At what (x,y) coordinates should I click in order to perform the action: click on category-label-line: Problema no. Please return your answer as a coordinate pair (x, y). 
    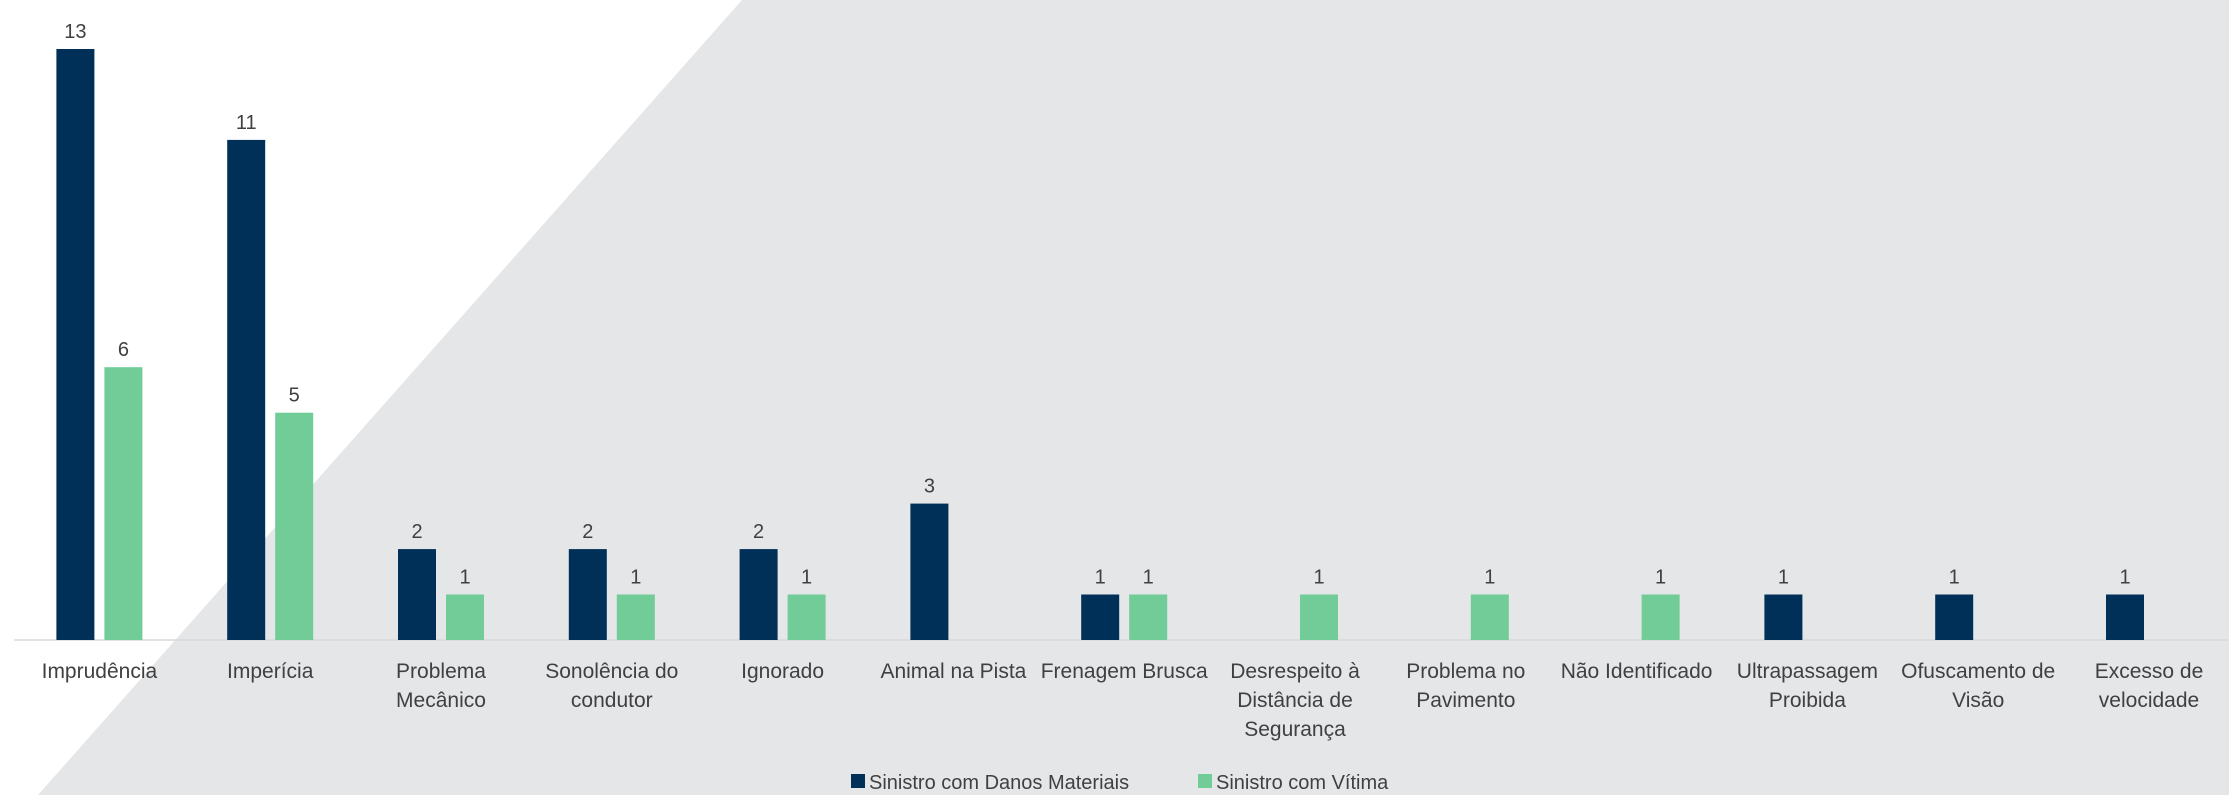
    Looking at the image, I should click on (1465, 671).